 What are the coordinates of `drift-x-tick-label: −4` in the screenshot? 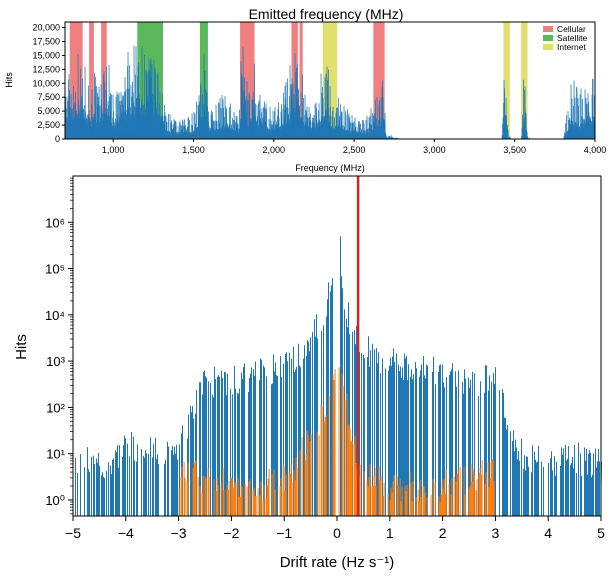 It's located at (126, 533).